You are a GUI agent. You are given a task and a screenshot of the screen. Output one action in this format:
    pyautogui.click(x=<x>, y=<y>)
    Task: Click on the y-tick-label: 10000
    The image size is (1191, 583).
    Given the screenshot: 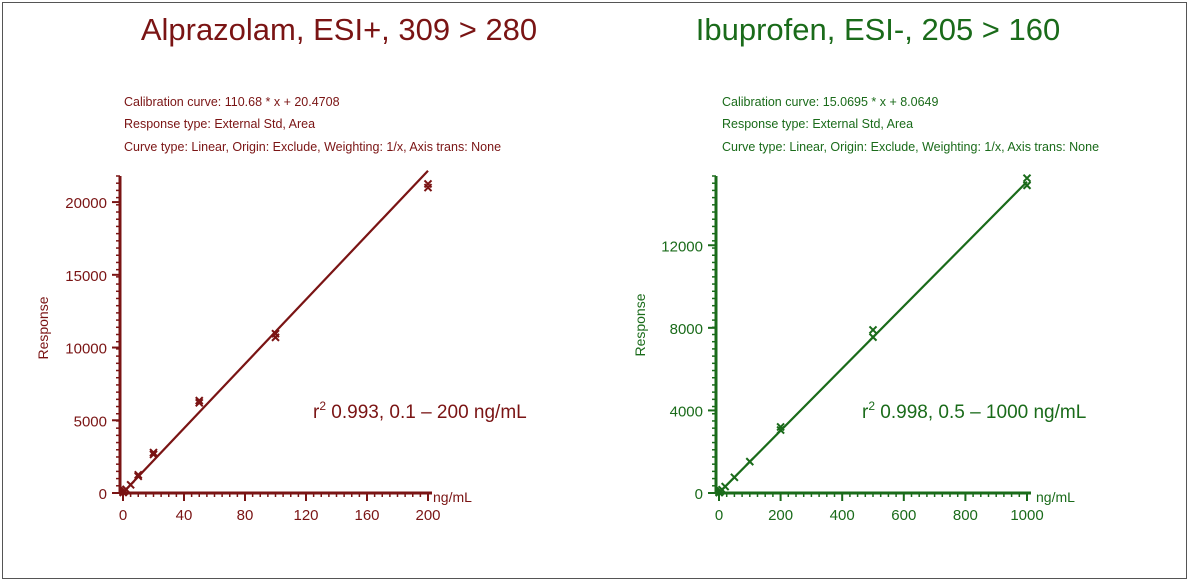 What is the action you would take?
    pyautogui.click(x=86, y=349)
    